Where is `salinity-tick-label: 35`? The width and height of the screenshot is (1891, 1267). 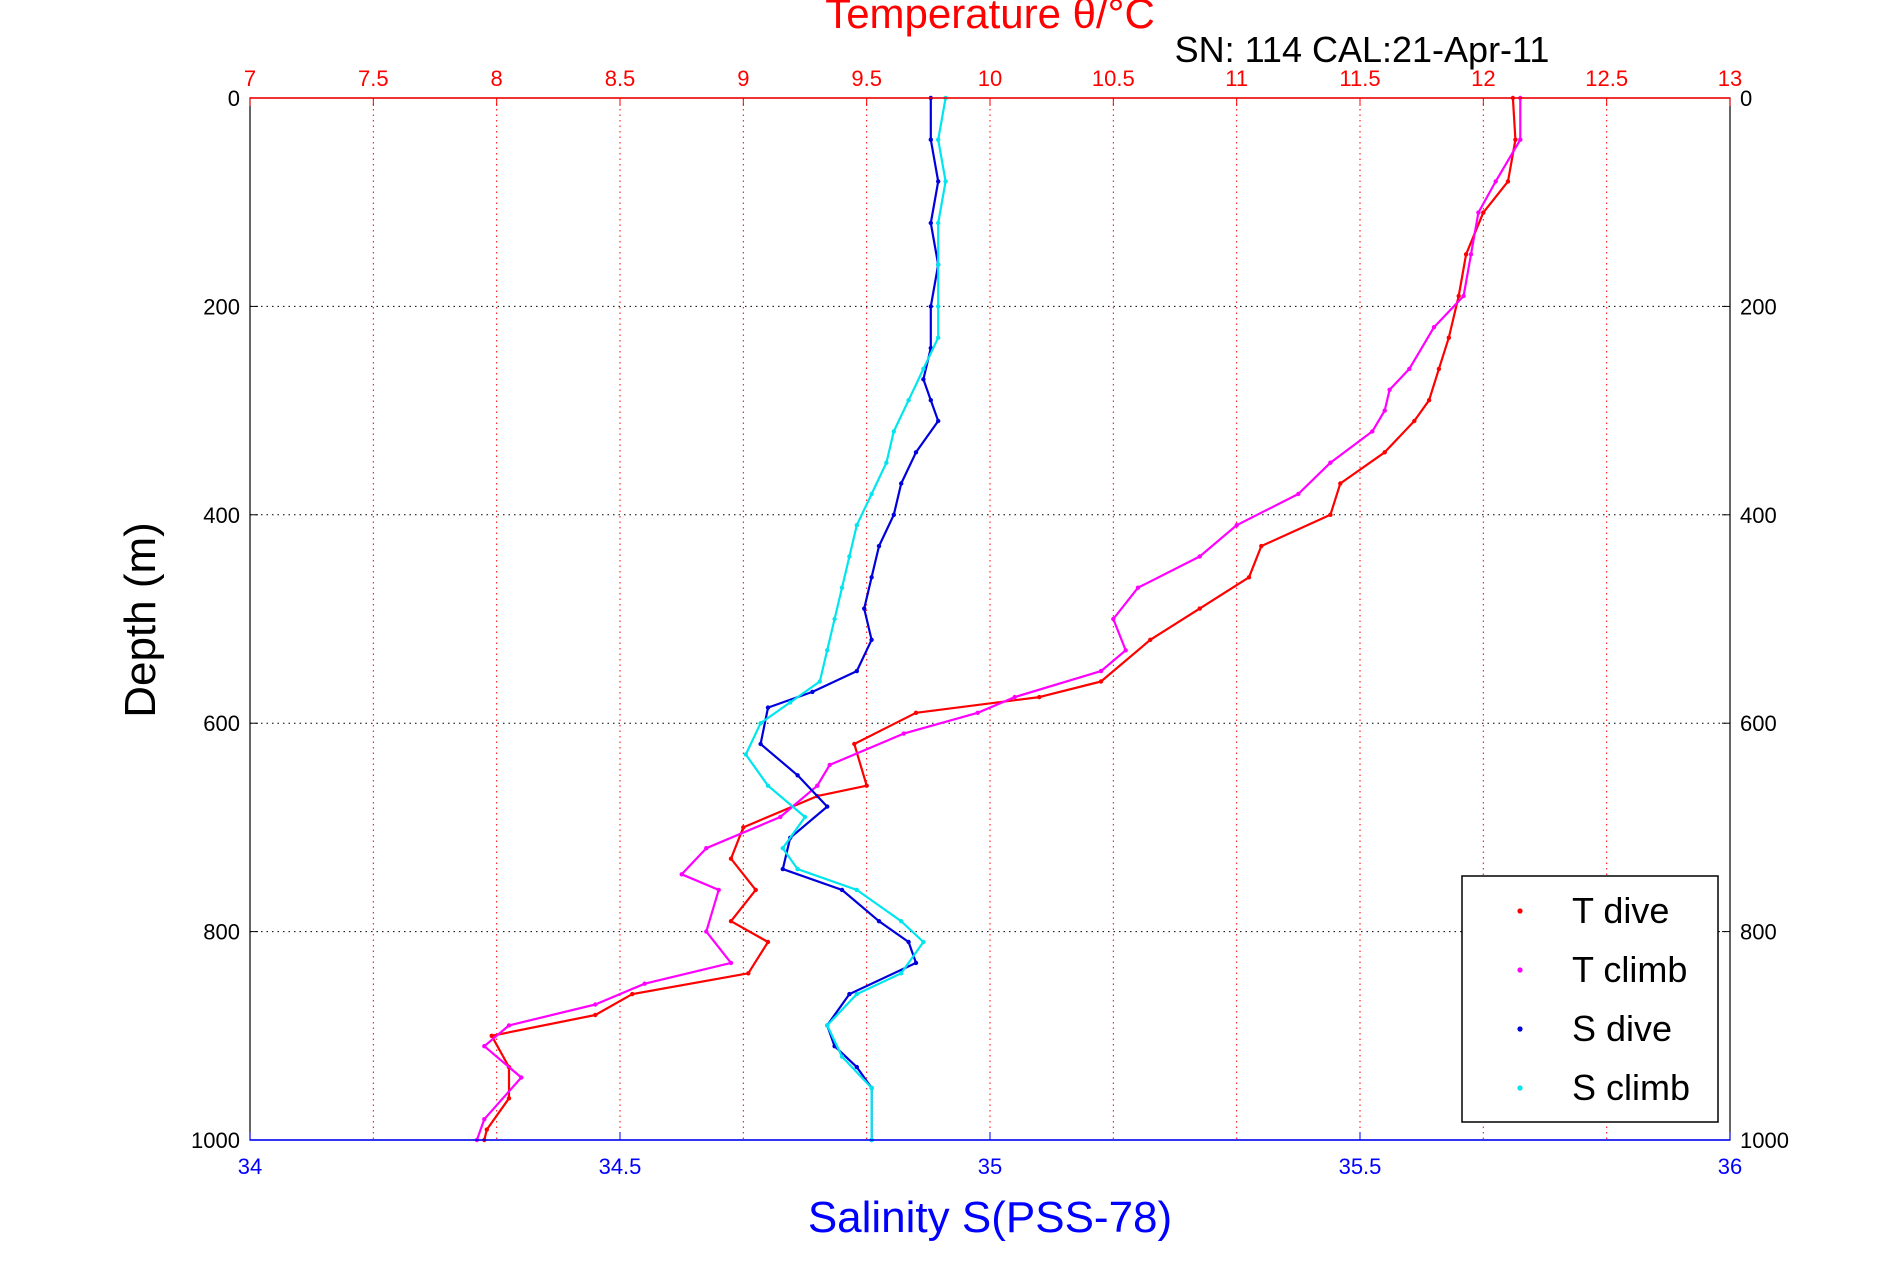
salinity-tick-label: 35 is located at coordinates (990, 1166).